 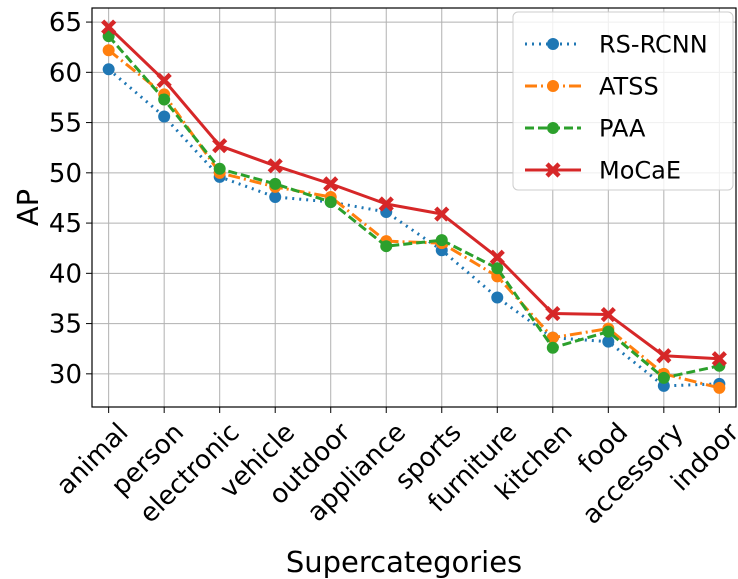 I want to click on x-axis-title: Supercategories, so click(x=404, y=562).